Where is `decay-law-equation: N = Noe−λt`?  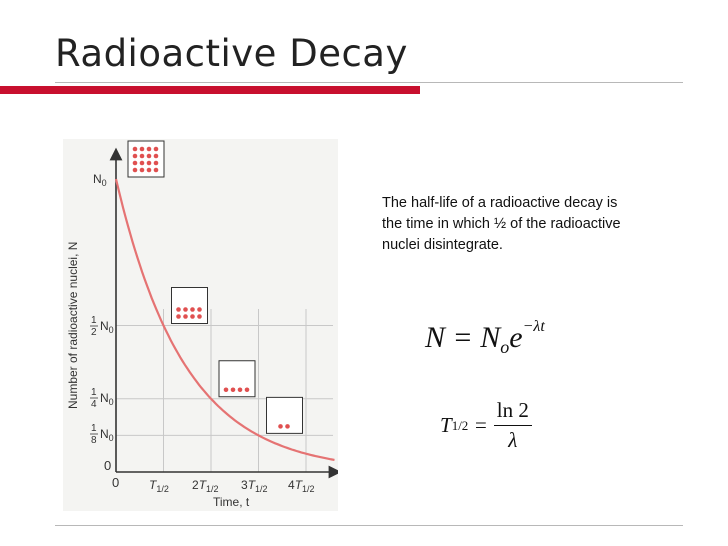
decay-law-equation: N = Noe−λt is located at coordinates (485, 337).